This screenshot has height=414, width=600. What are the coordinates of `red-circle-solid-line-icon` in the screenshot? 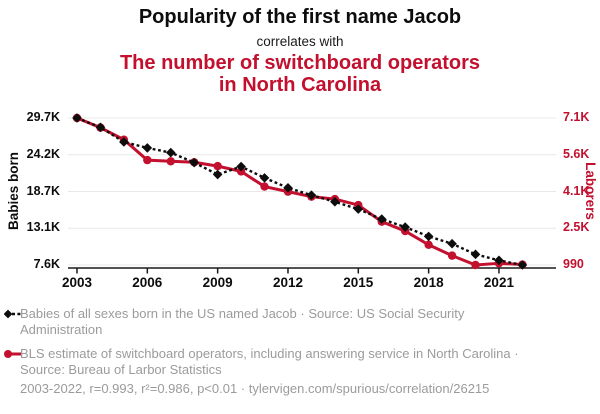 It's located at (12, 354).